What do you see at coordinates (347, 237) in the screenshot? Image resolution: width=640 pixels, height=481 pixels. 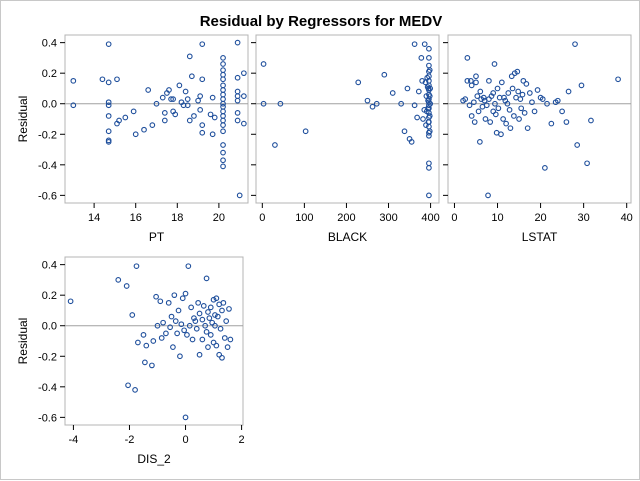 I see `x-axis-label: BLACK` at bounding box center [347, 237].